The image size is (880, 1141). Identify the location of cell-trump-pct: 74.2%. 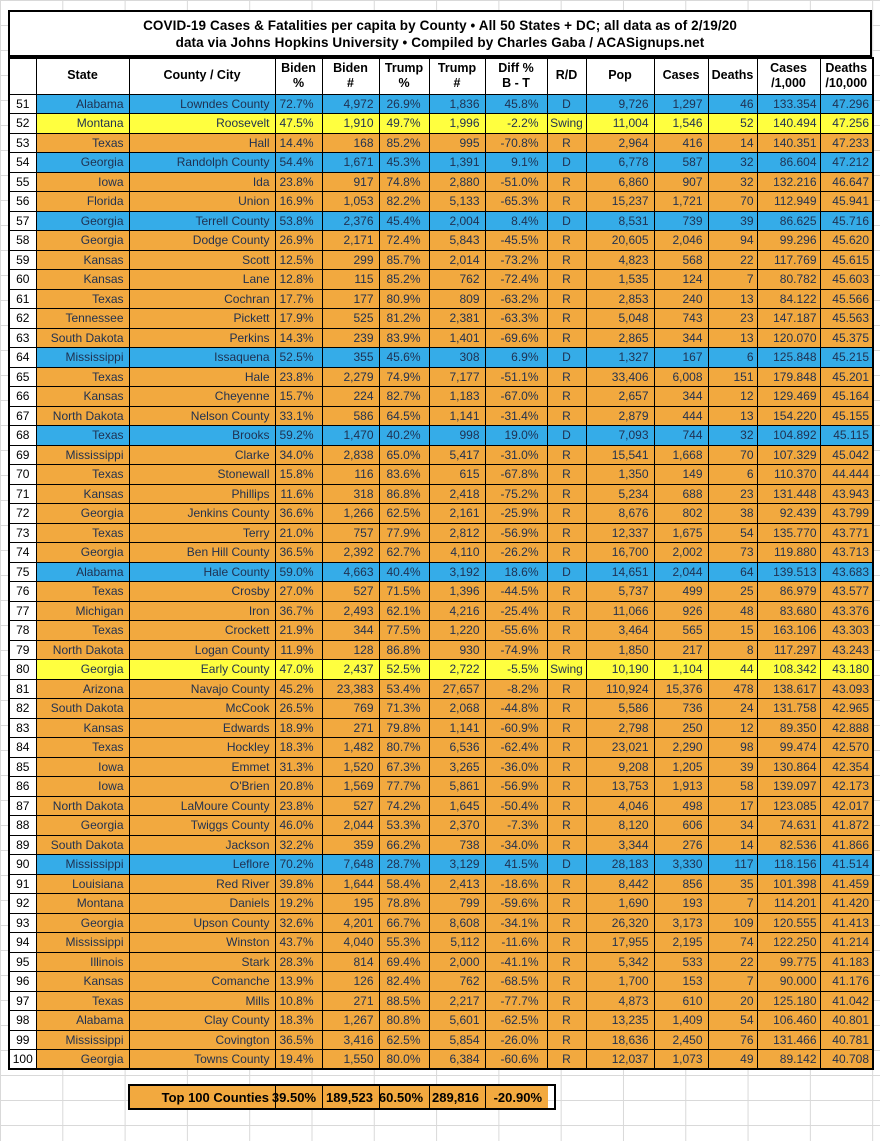
(404, 805).